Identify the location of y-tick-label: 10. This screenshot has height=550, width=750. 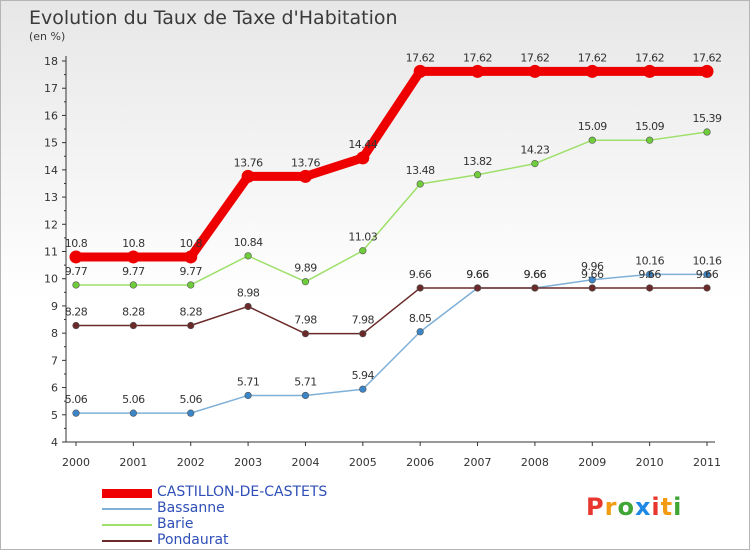
(51, 279).